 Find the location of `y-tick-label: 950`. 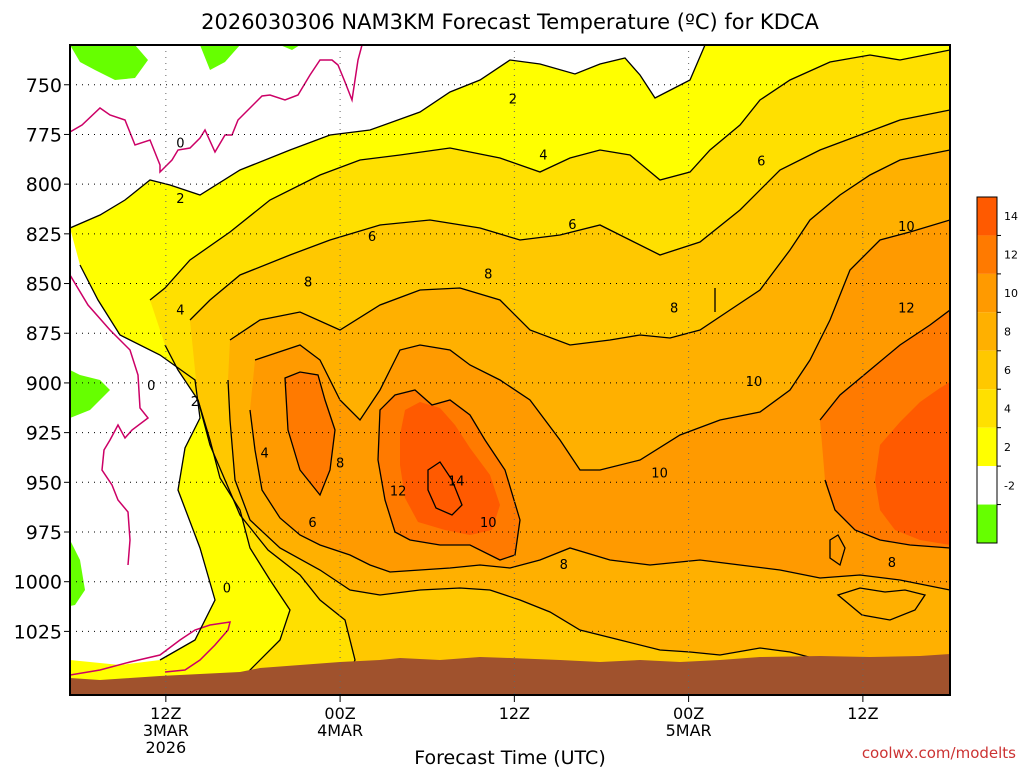

y-tick-label: 950 is located at coordinates (44, 483).